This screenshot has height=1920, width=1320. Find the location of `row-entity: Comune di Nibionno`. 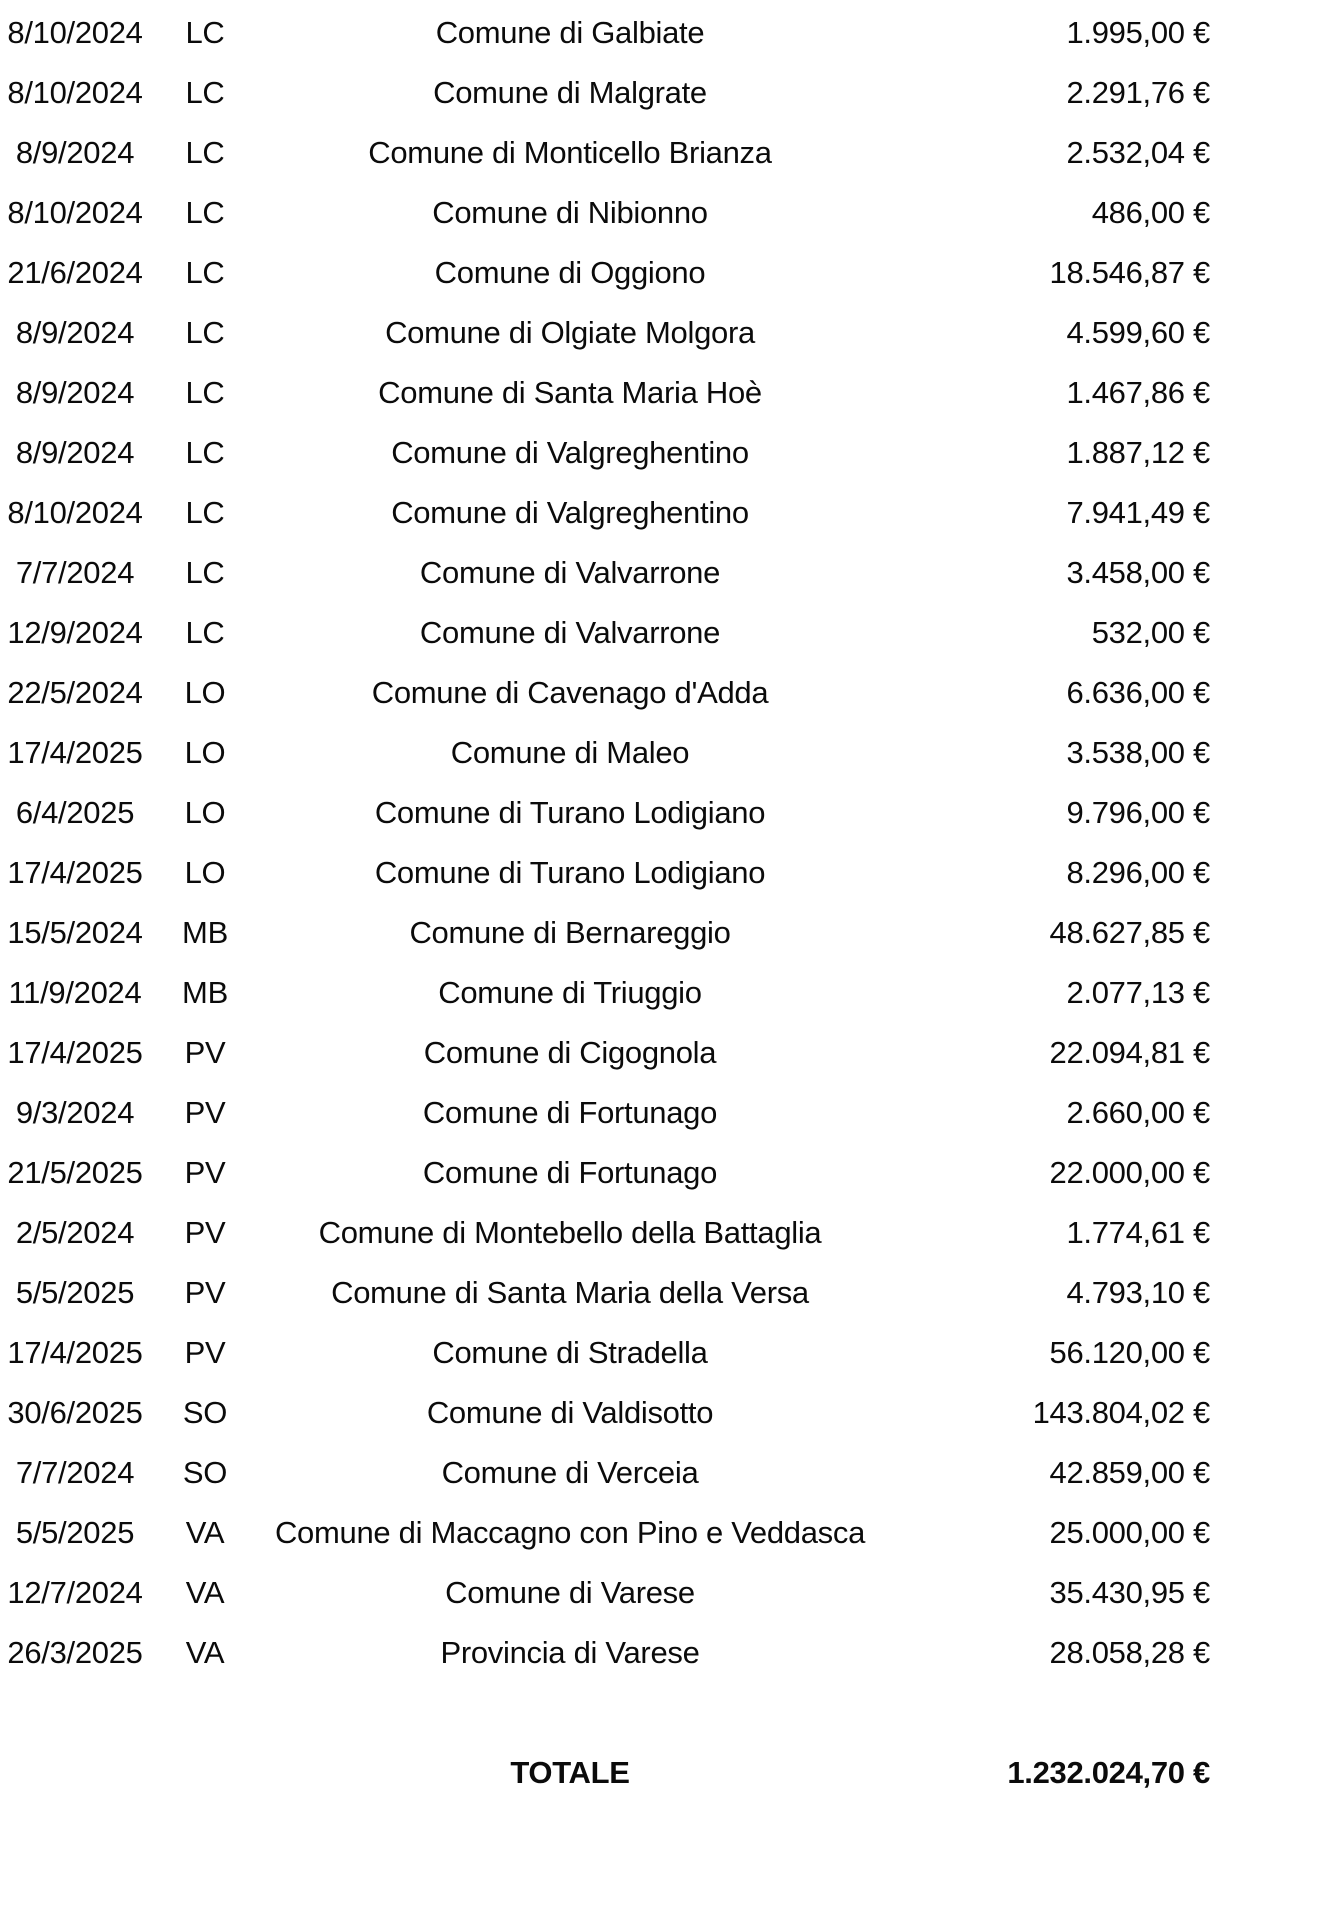

row-entity: Comune di Nibionno is located at coordinates (570, 212).